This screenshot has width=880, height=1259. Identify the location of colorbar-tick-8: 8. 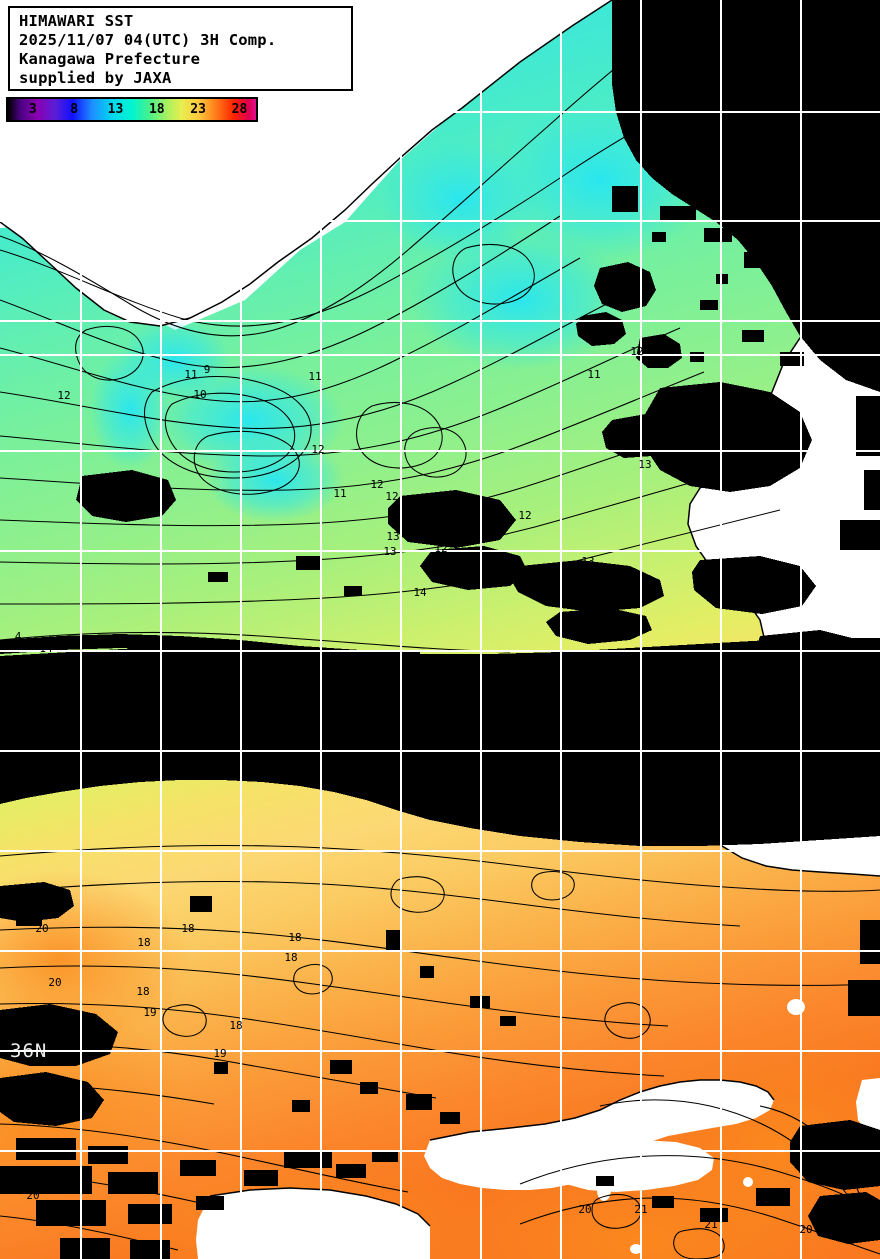
(74, 109).